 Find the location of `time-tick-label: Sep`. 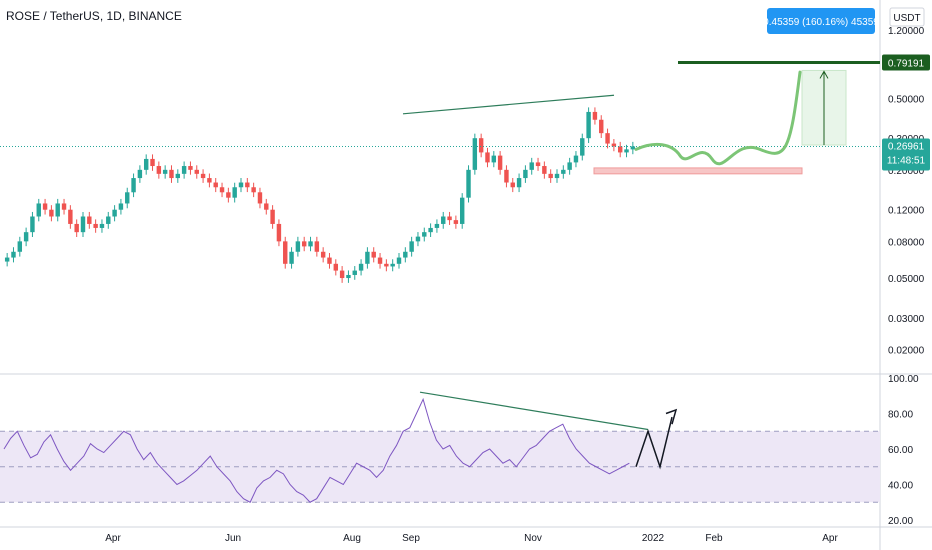

time-tick-label: Sep is located at coordinates (411, 538).